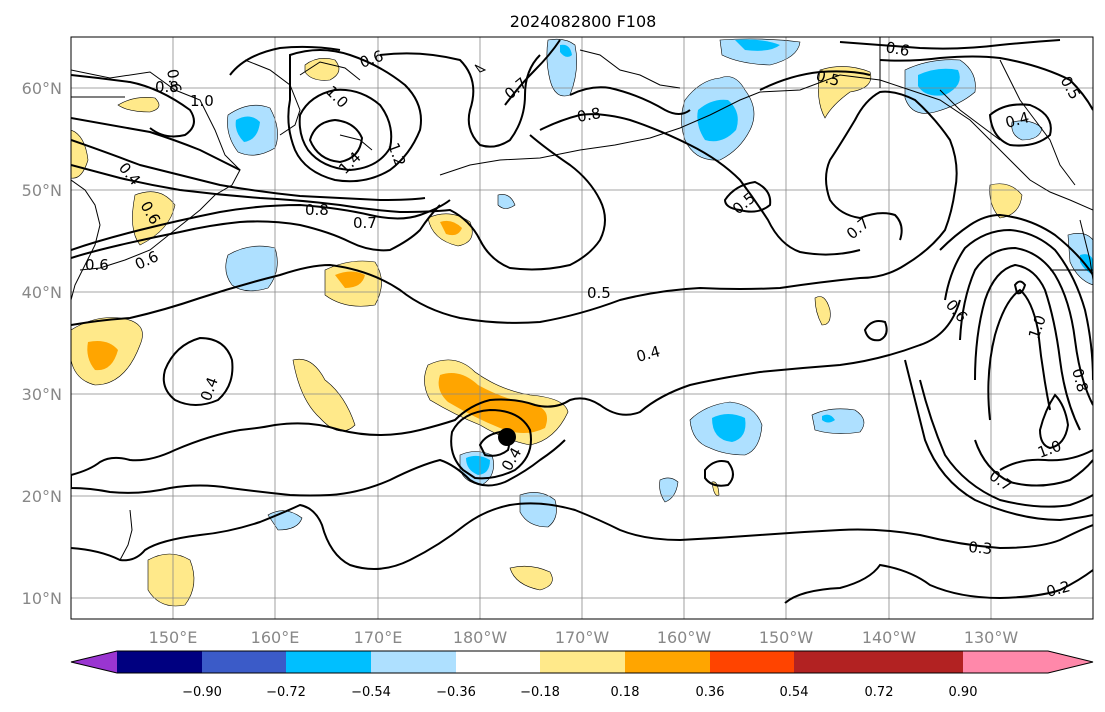  What do you see at coordinates (42, 88) in the screenshot?
I see `y-tick-label: 60°N` at bounding box center [42, 88].